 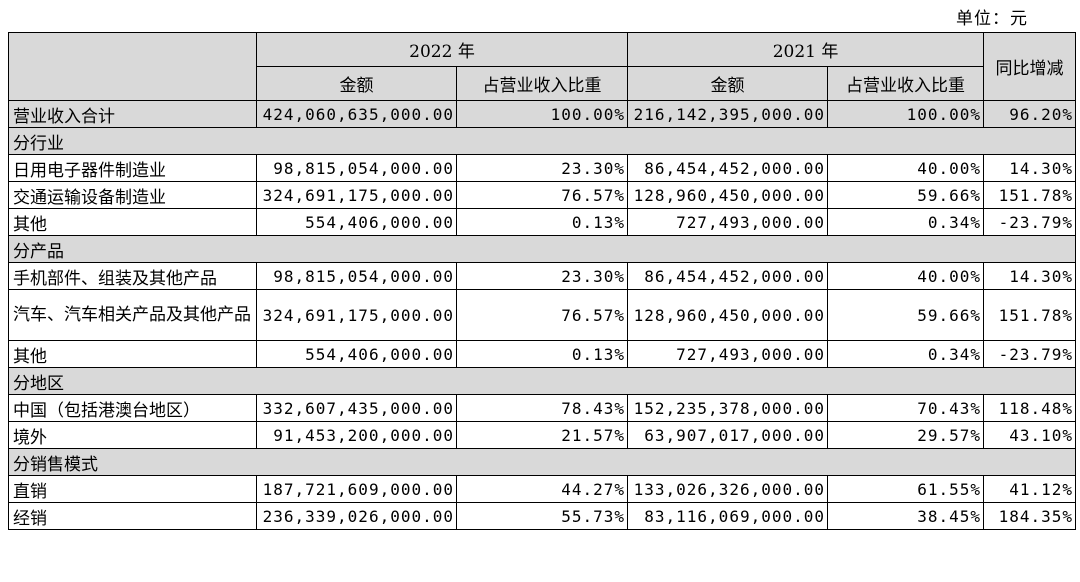 I want to click on ratio-2022: 44.27%, so click(x=542, y=489).